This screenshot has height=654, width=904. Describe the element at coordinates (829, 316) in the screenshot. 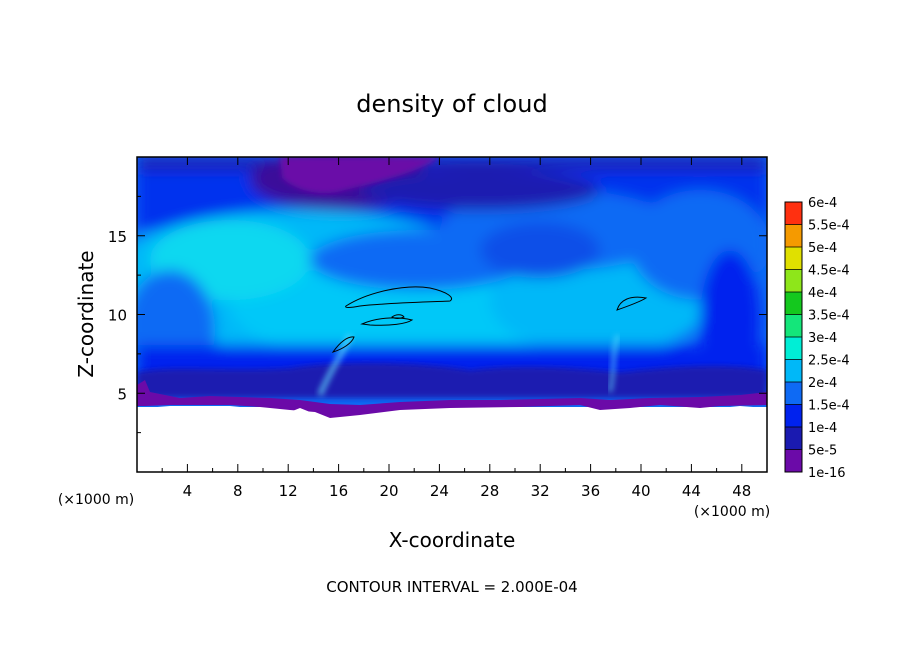

I see `colorbar-level-label: 3.5e-4` at that location.